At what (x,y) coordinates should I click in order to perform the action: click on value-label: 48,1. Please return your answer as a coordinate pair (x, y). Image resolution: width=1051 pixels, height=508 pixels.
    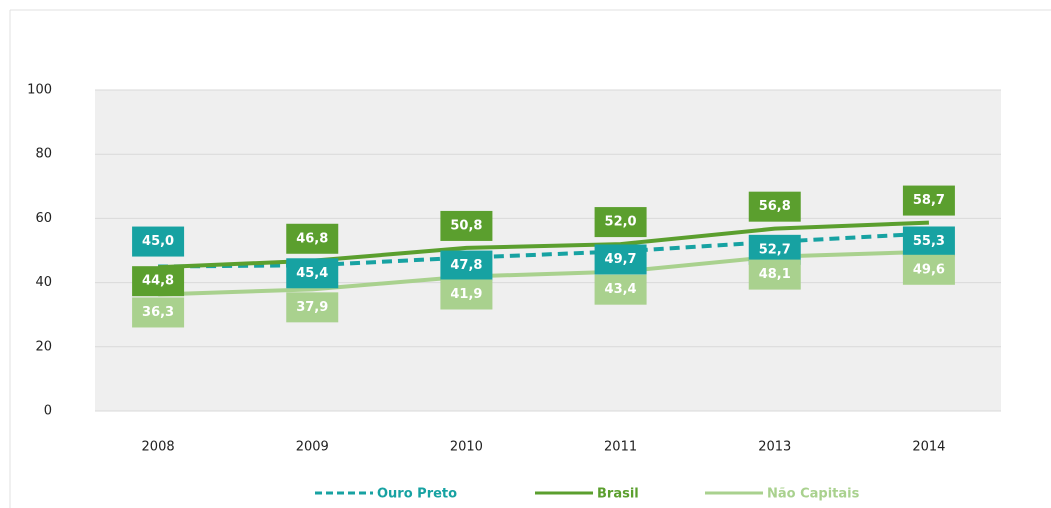
    Looking at the image, I should click on (775, 274).